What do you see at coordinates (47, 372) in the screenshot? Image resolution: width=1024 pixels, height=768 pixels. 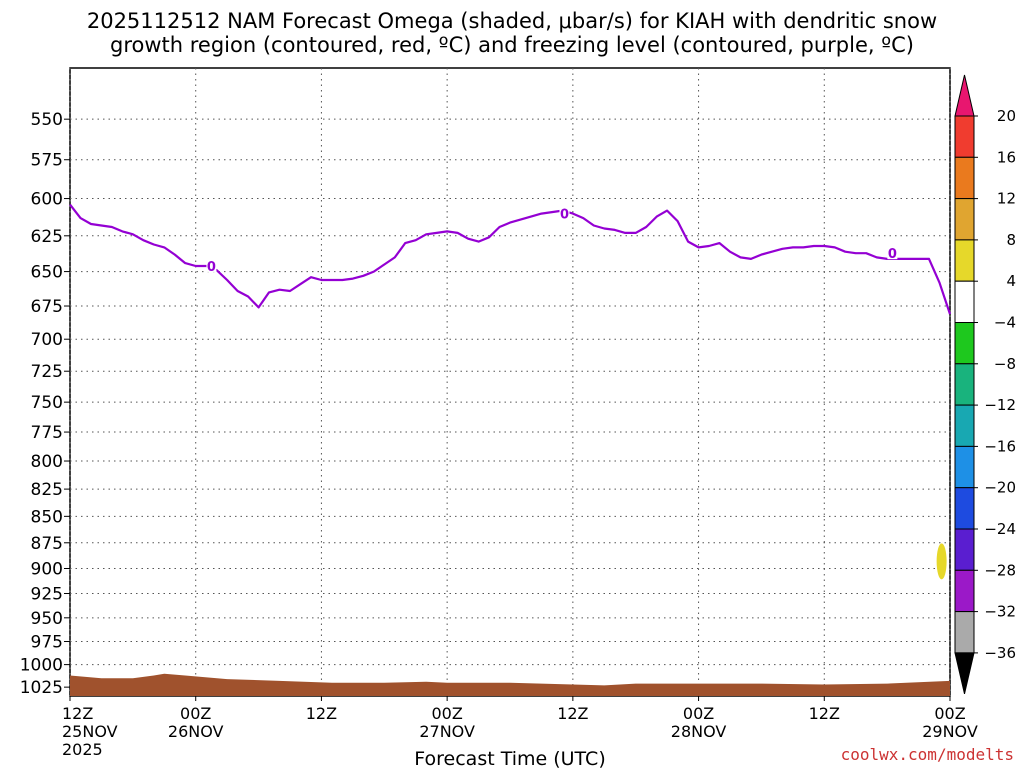 I see `y-tick-label: 725` at bounding box center [47, 372].